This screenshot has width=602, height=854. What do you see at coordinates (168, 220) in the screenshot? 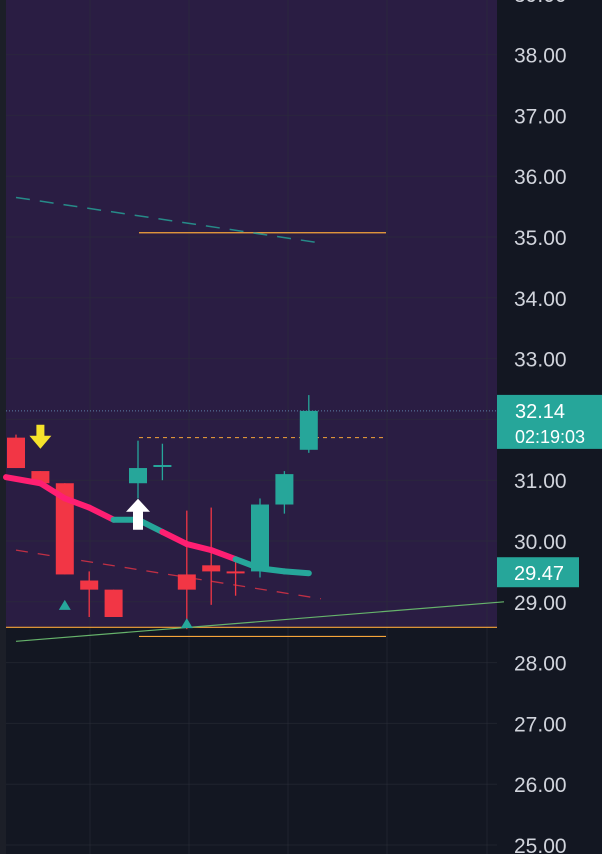
I see `dashed-trend-upper` at bounding box center [168, 220].